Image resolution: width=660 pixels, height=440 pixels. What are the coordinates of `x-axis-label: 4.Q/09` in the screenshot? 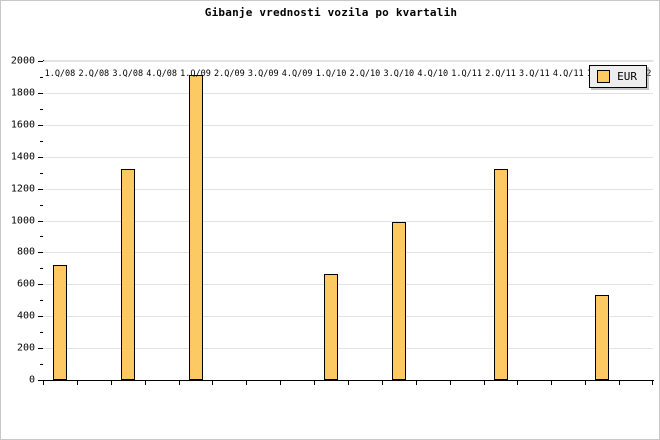 It's located at (297, 74).